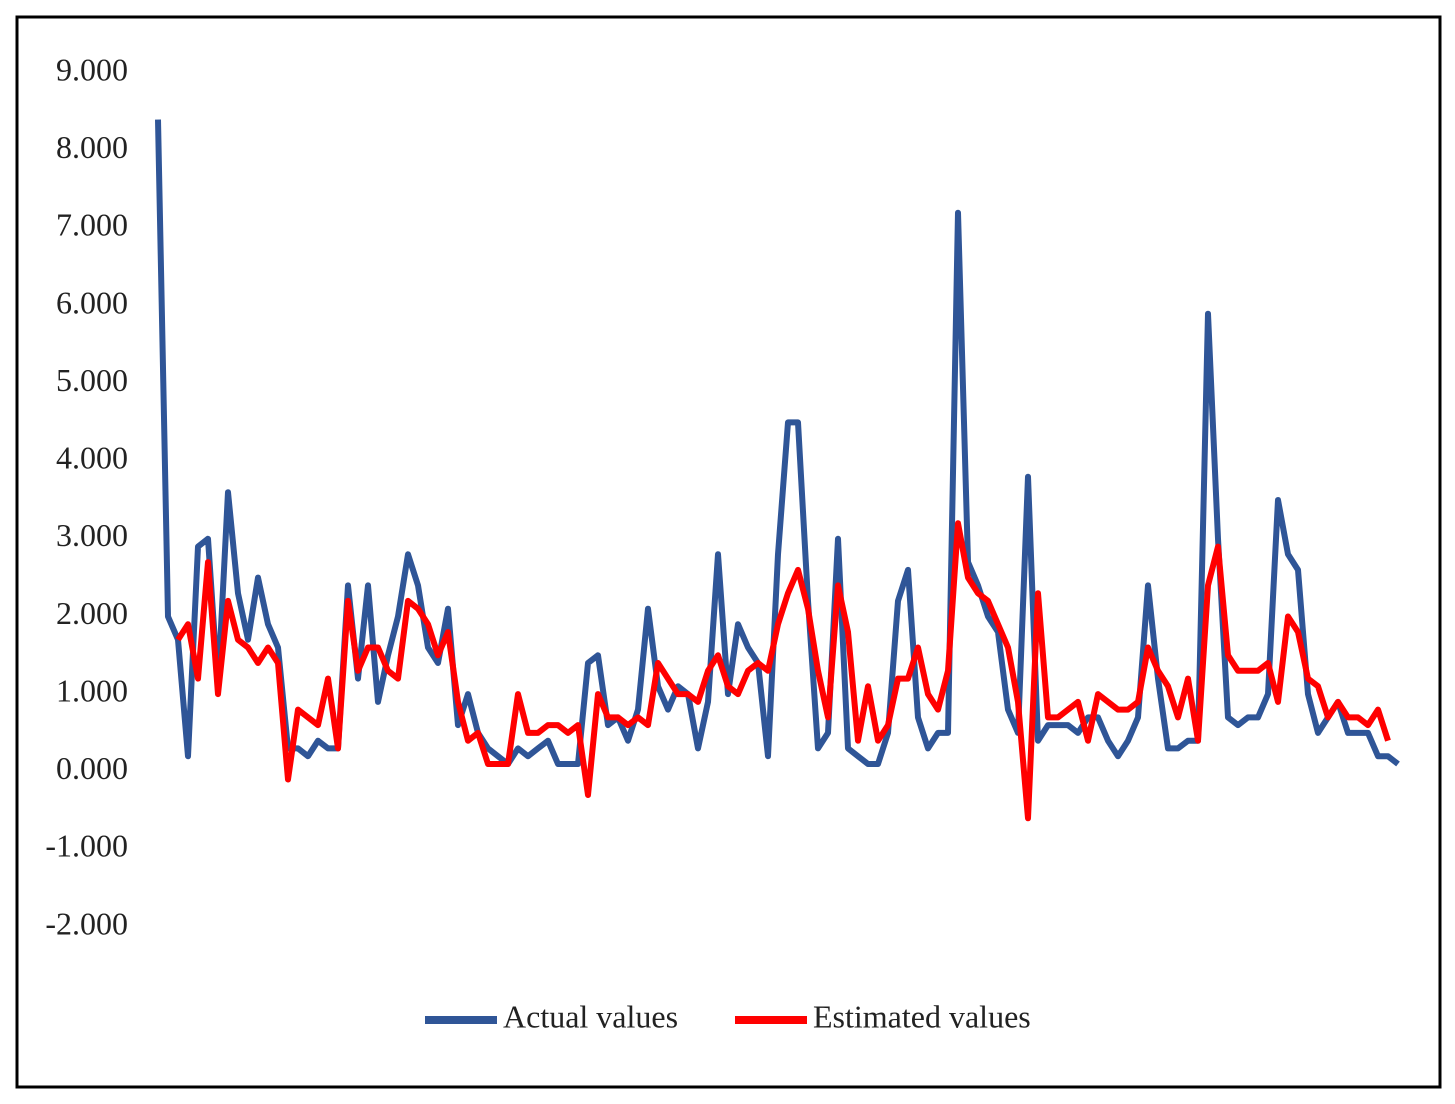 The width and height of the screenshot is (1455, 1104). Describe the element at coordinates (86, 846) in the screenshot. I see `y-tick-label: -1.000` at that location.